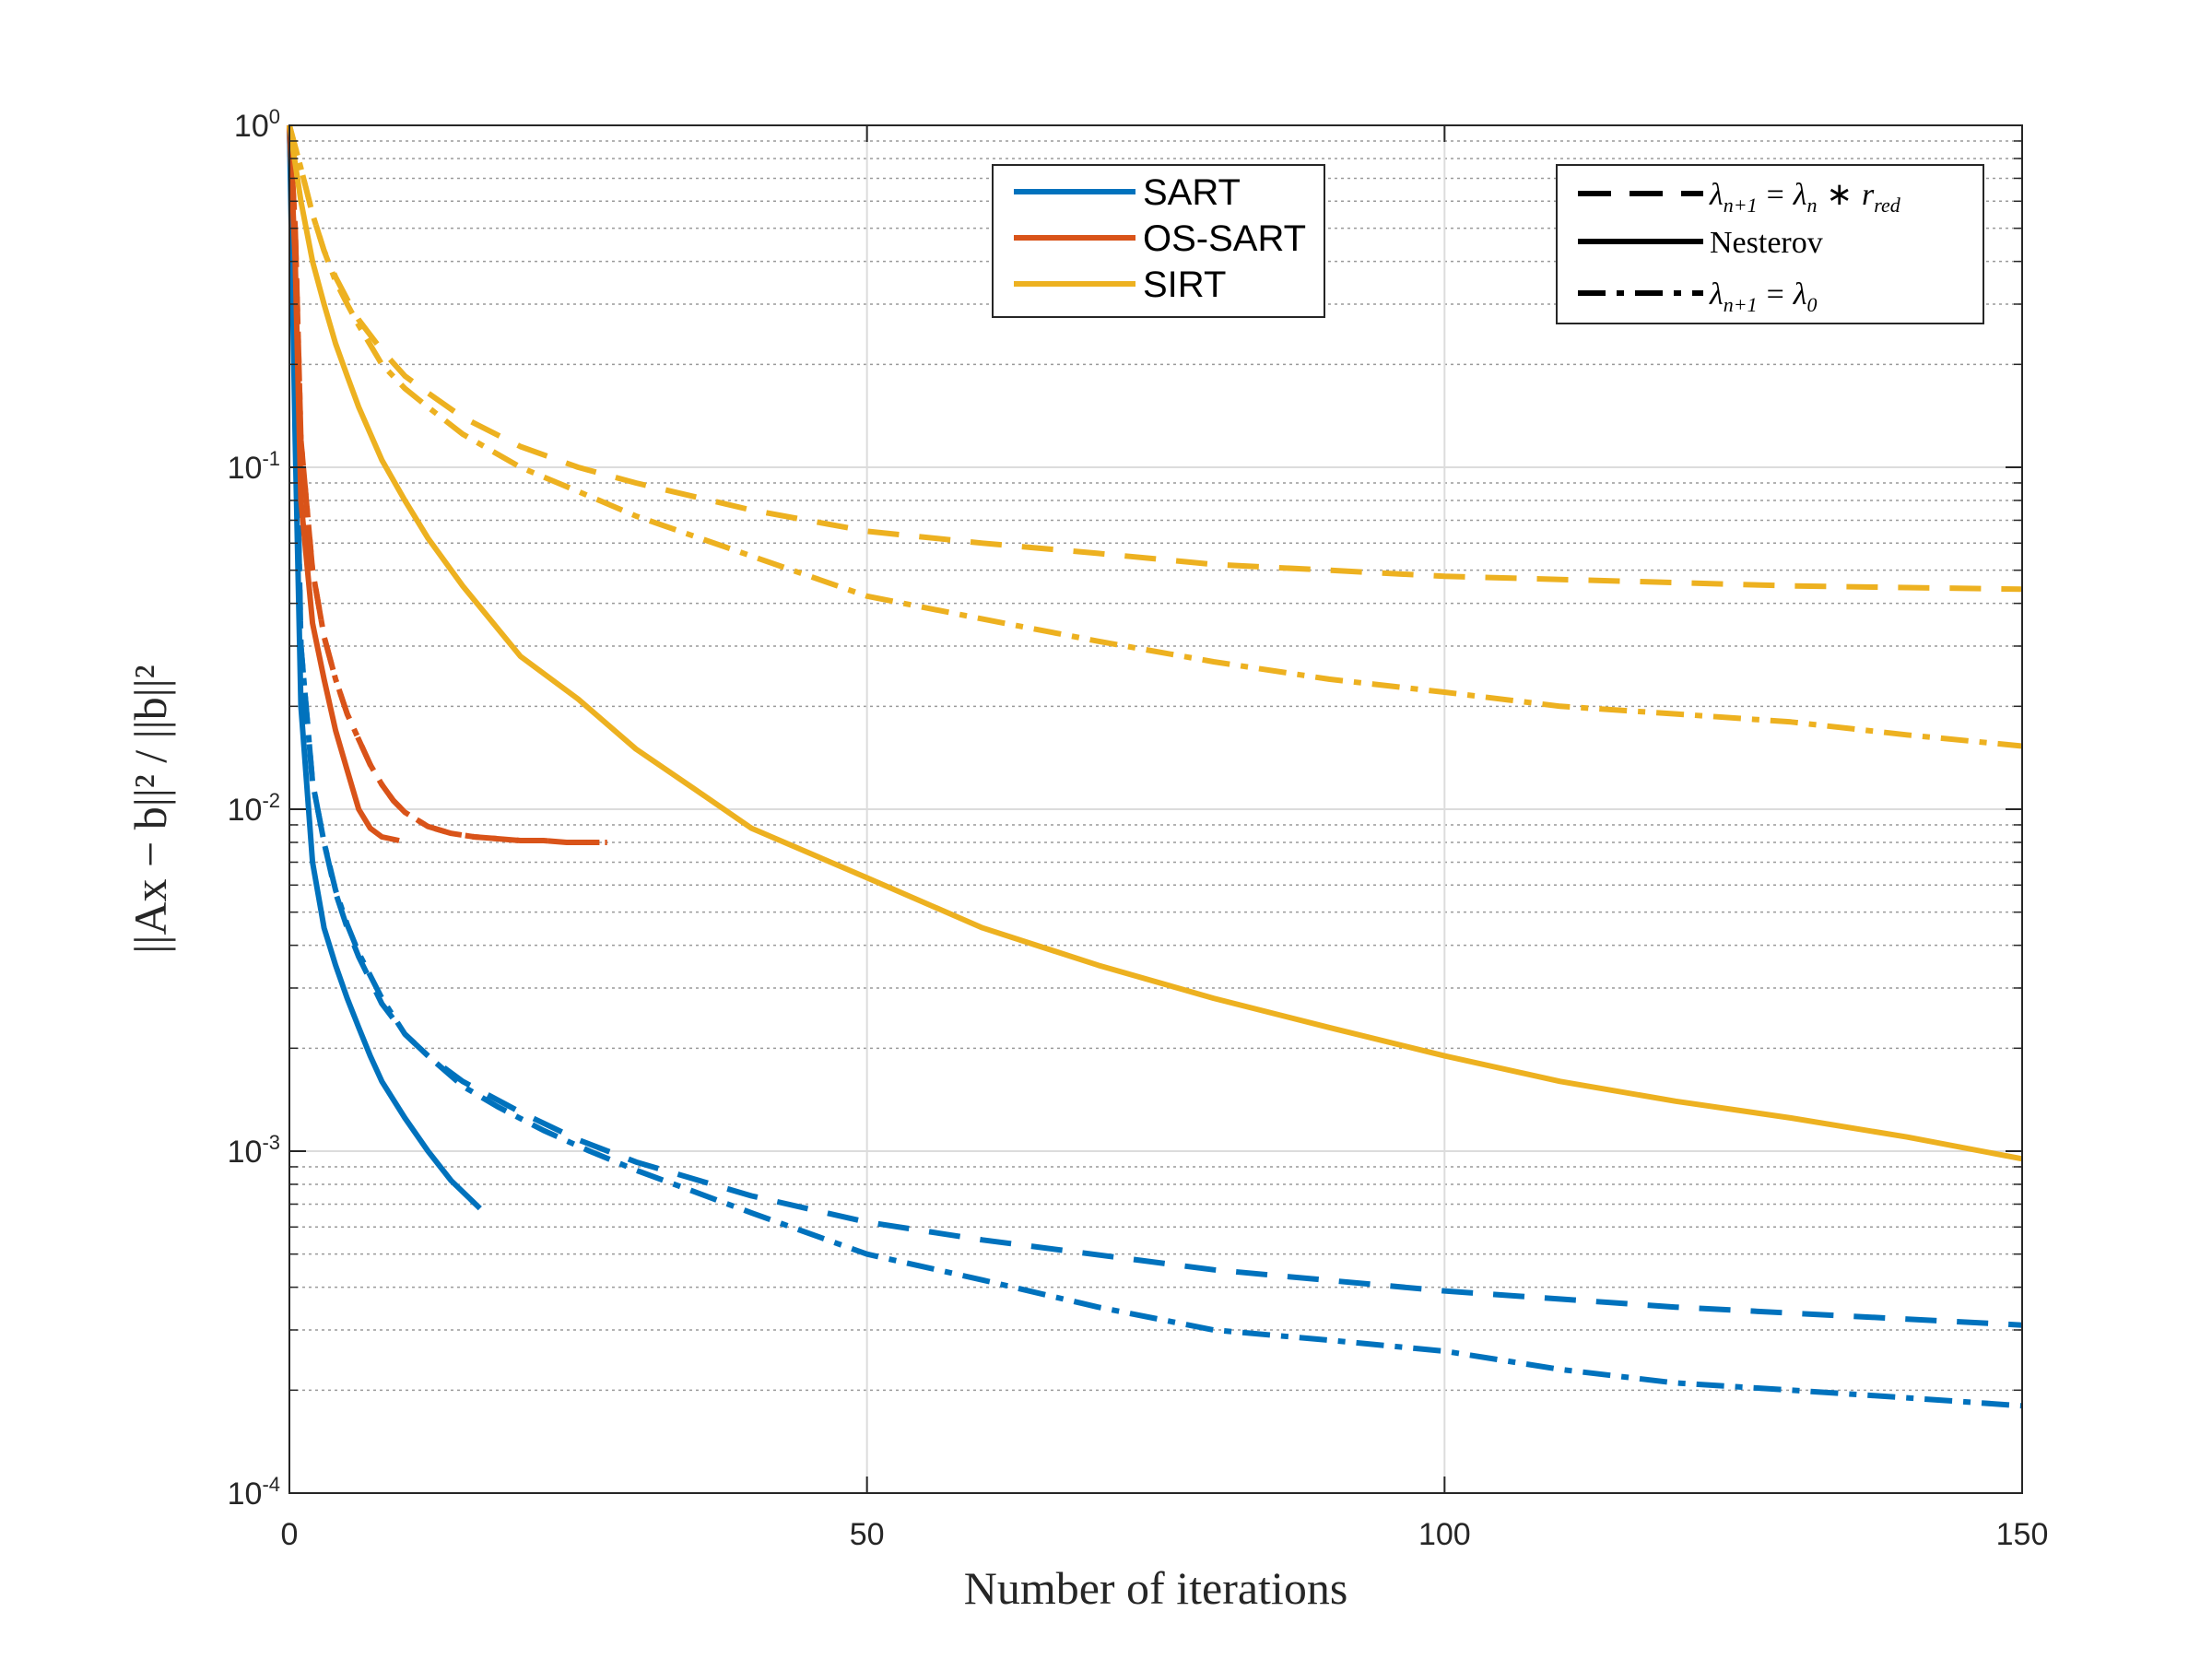 The width and height of the screenshot is (2212, 1659). Describe the element at coordinates (2022, 1534) in the screenshot. I see `x-tick-label: 150` at that location.